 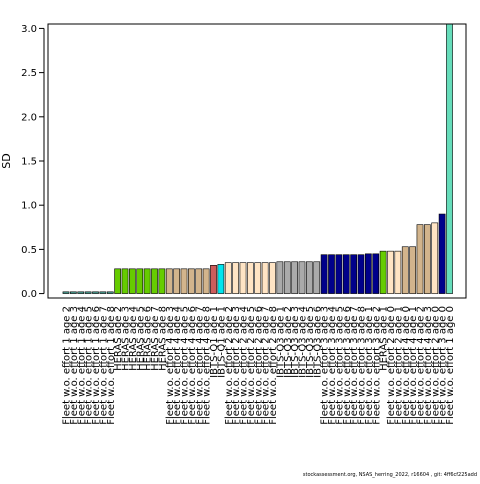 What do you see at coordinates (339, 365) in the screenshot?
I see `x-tick-label: Fleet w.o. effort 3 age 5` at bounding box center [339, 365].